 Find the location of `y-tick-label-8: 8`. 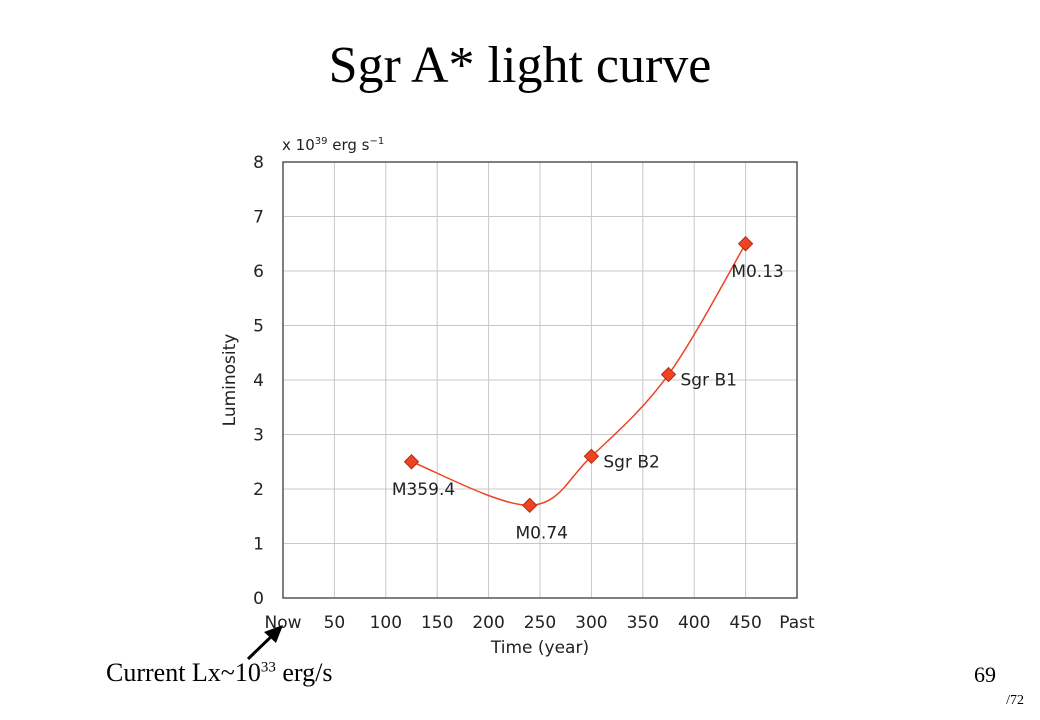

y-tick-label-8: 8 is located at coordinates (258, 163).